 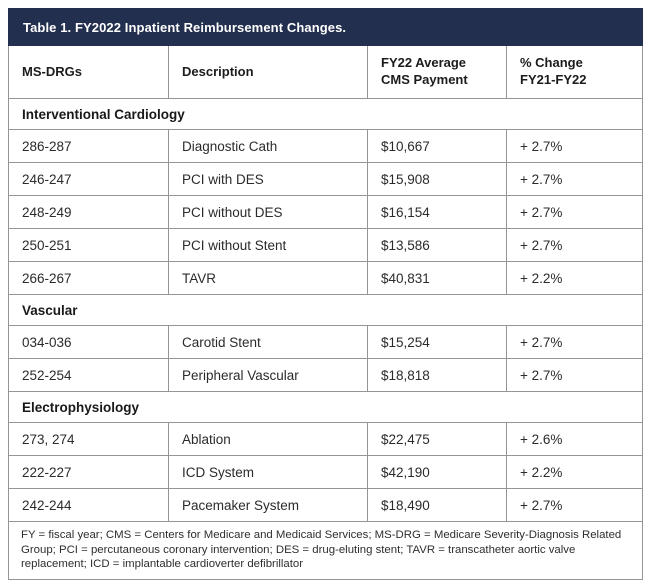 I want to click on drg-cell: 266-267, so click(x=88, y=278).